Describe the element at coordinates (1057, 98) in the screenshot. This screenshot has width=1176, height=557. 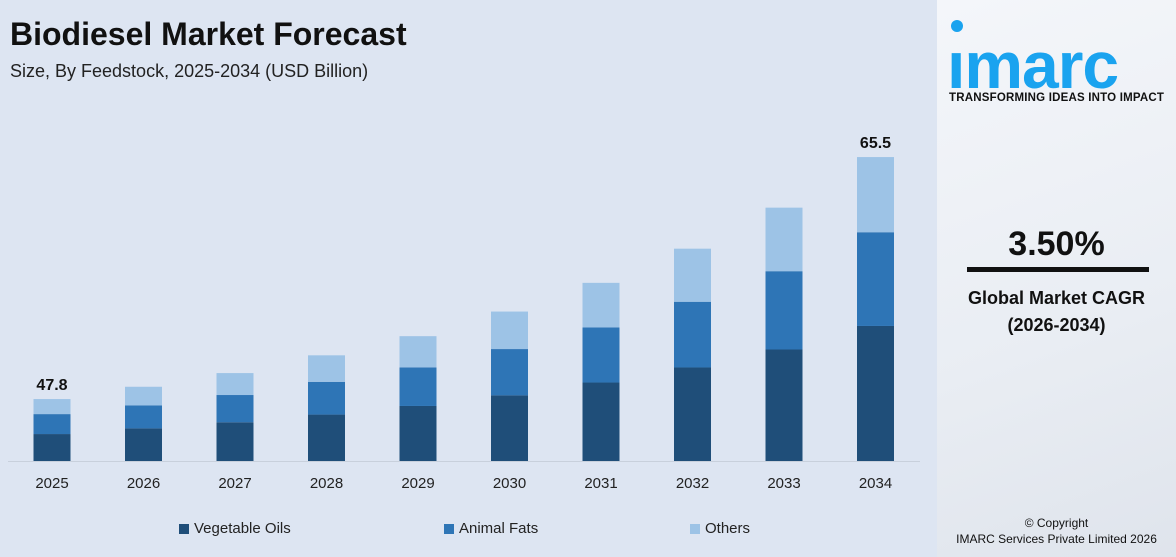
I see `tagline: TRANSFORMING IDEAS INTO IMPACT` at that location.